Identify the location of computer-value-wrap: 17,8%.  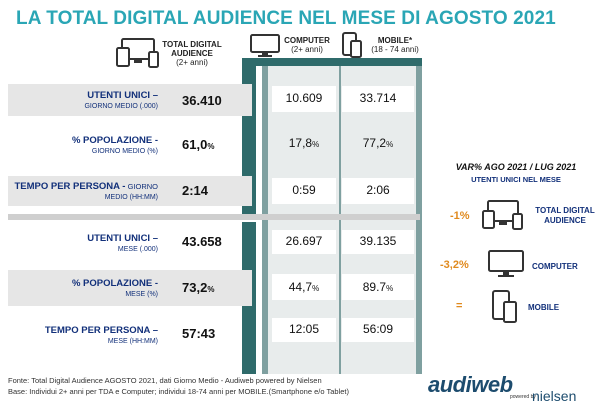
(304, 143).